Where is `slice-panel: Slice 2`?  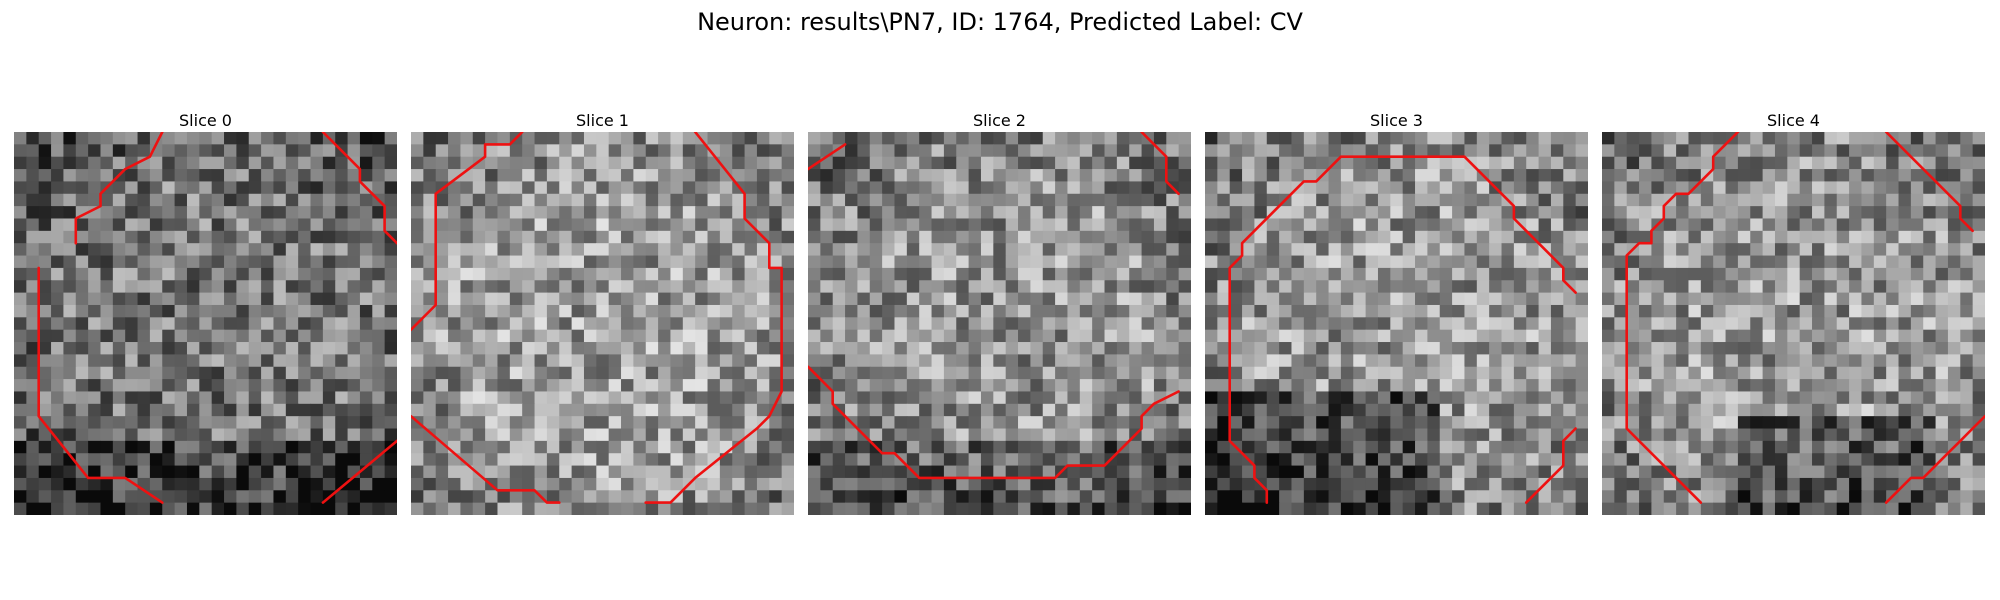
slice-panel: Slice 2 is located at coordinates (999, 312).